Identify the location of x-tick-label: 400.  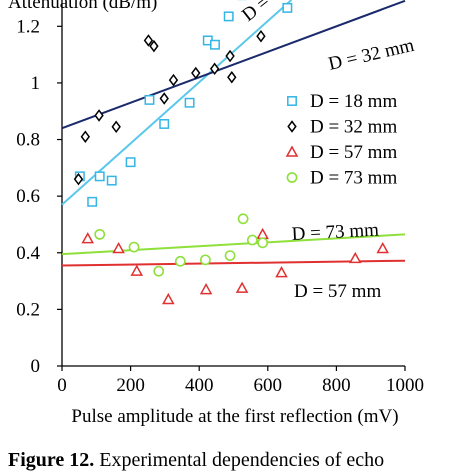
(199, 385).